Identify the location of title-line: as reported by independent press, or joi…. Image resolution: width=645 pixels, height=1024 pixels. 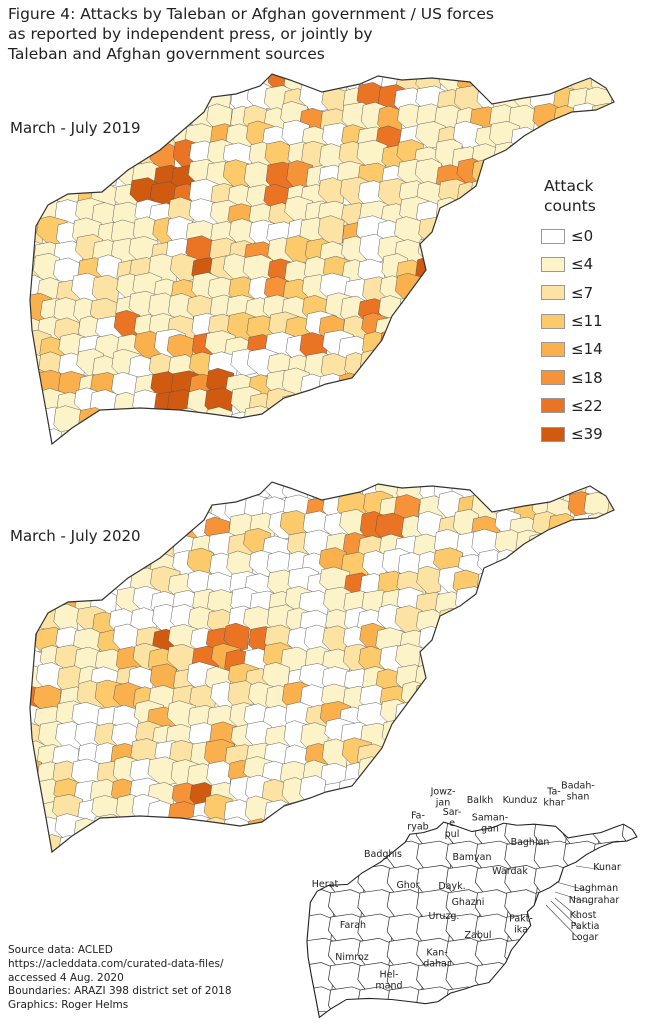
(190, 34).